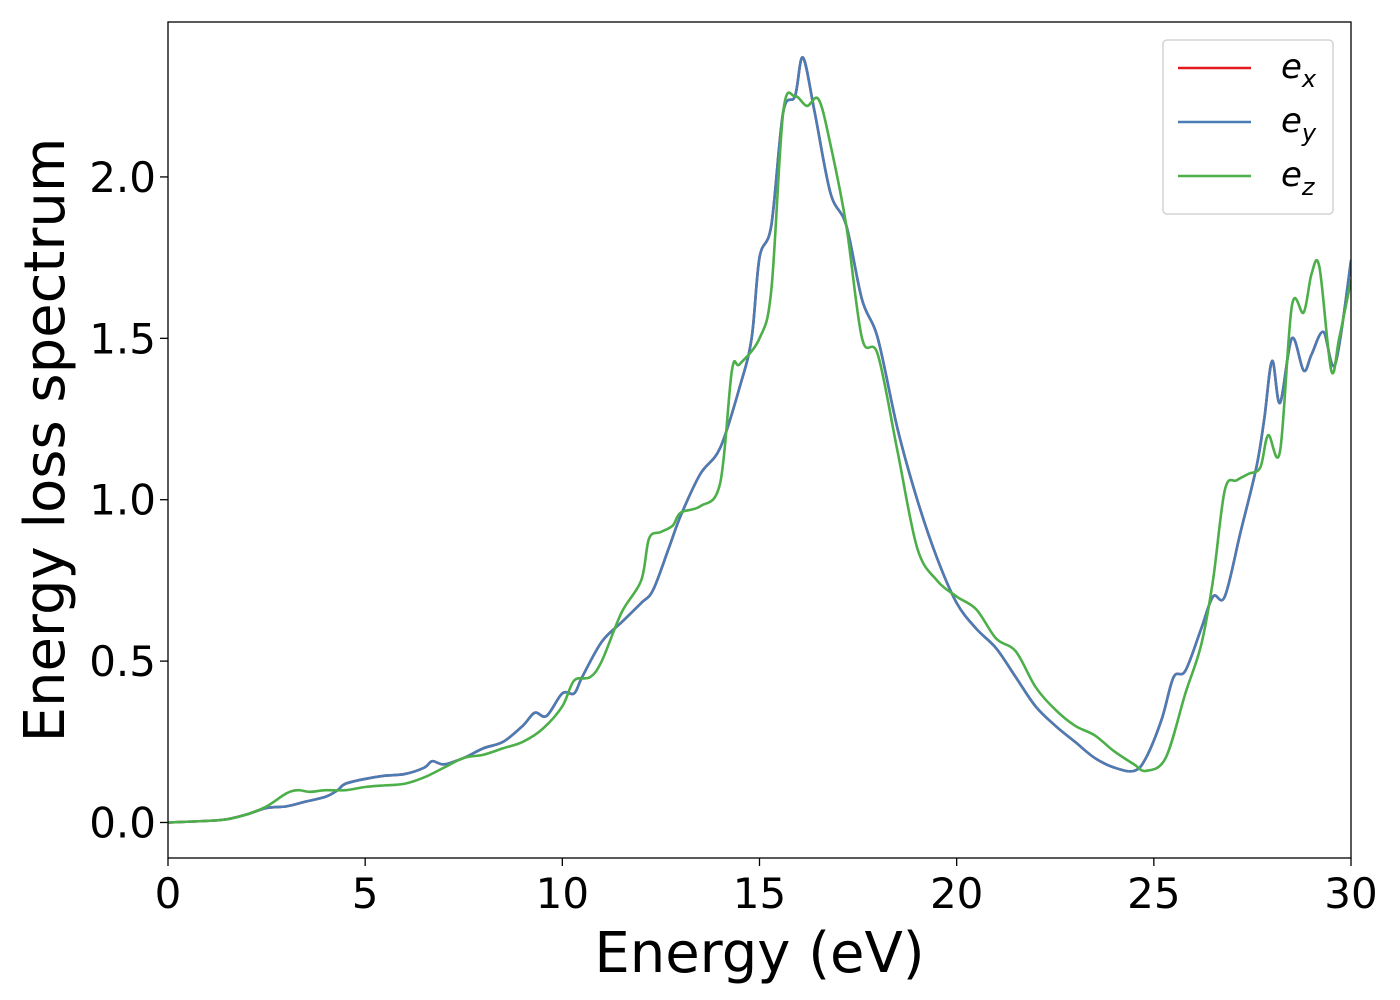 The width and height of the screenshot is (1400, 1000). Describe the element at coordinates (122, 338) in the screenshot. I see `y-tick-label: 1.5` at that location.